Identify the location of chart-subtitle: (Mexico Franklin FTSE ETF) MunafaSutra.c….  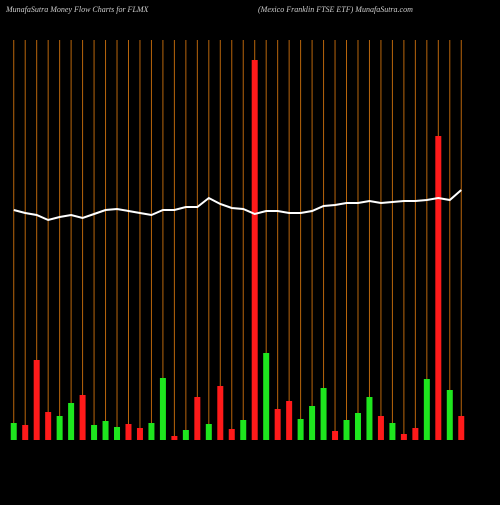
(335, 9).